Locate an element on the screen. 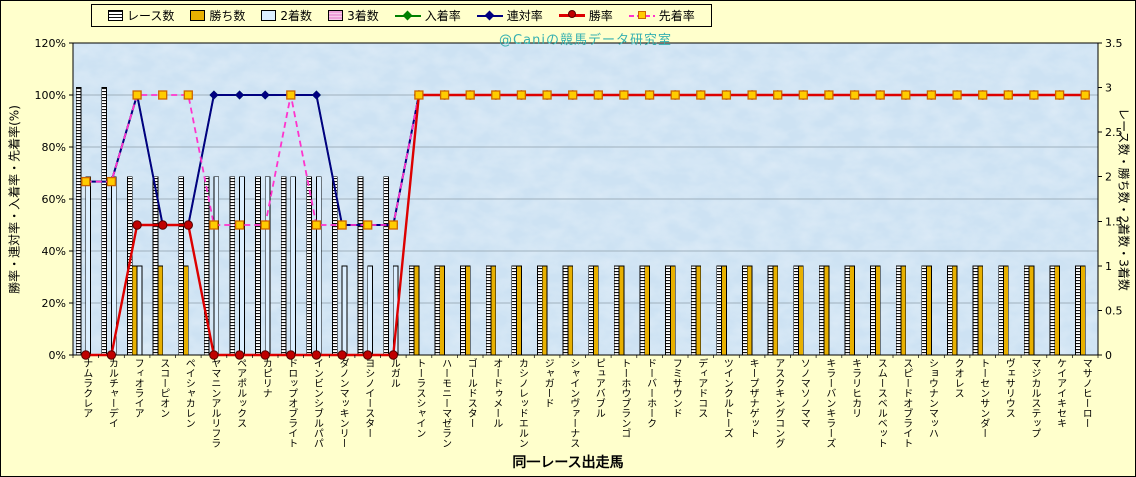 The height and width of the screenshot is (477, 1136). legend-label-win-rate: 勝率 is located at coordinates (600, 16).